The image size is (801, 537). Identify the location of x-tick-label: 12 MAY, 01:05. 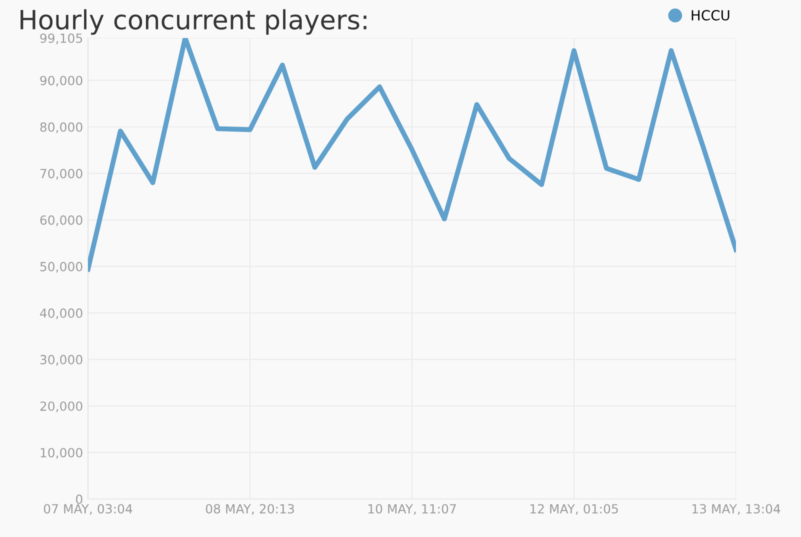
(574, 509).